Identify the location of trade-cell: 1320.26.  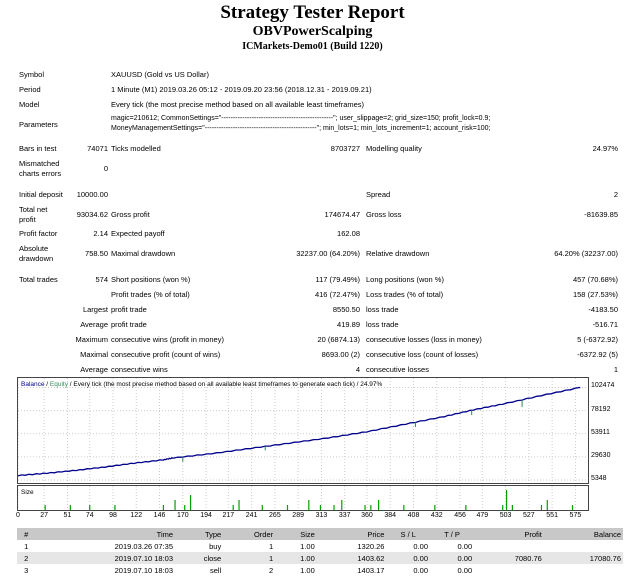
(371, 546).